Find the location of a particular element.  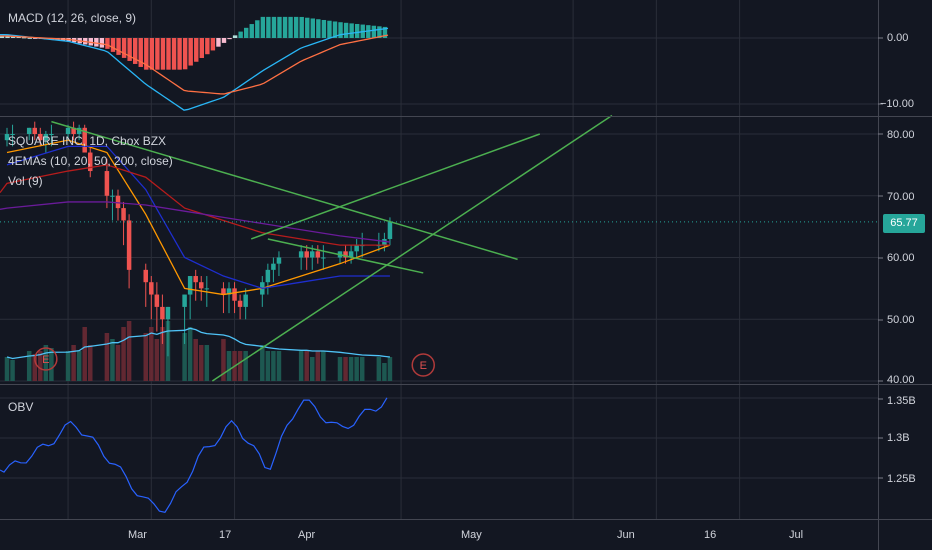

symbol-title: SQUARE INC, 1D, Cbox BZX is located at coordinates (87, 141).